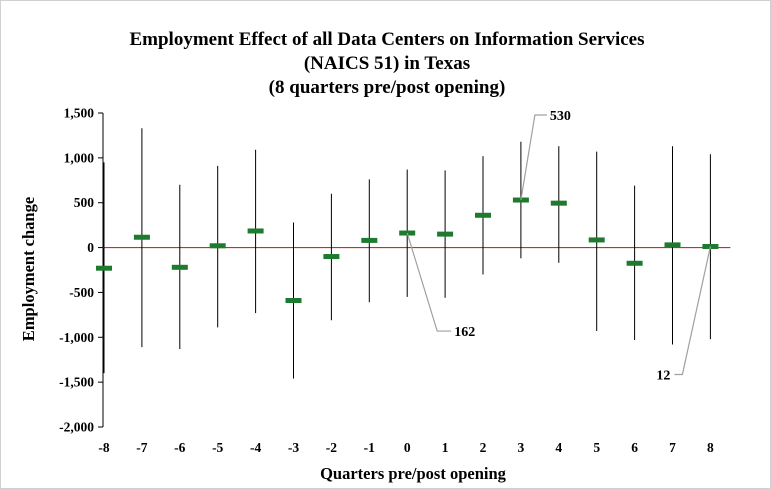 This screenshot has width=771, height=489. I want to click on y-tick-label: -500, so click(81, 292).